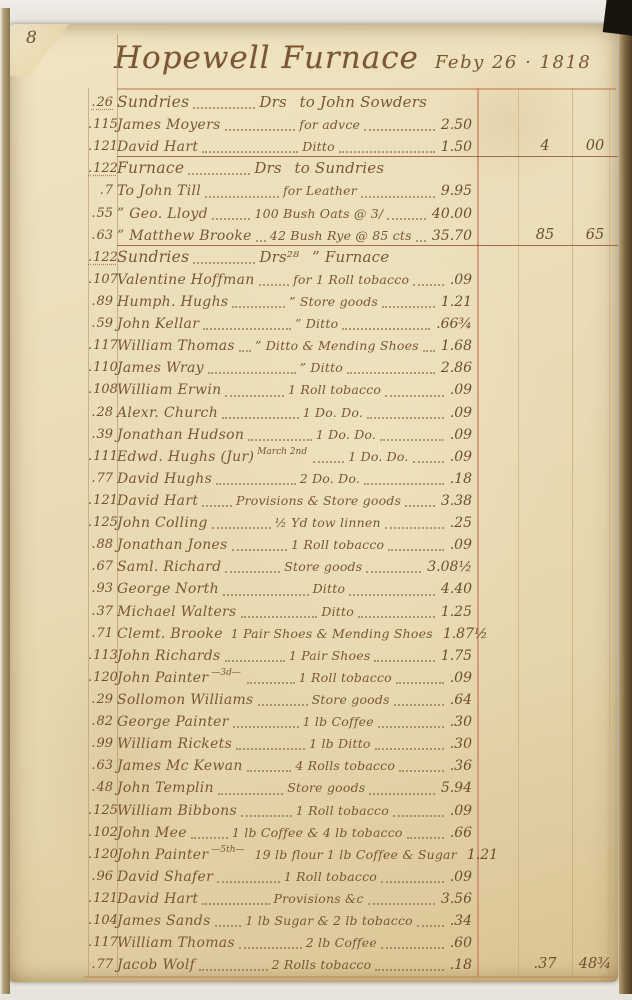 This screenshot has width=632, height=1000. I want to click on entry-name: Sundries, so click(153, 102).